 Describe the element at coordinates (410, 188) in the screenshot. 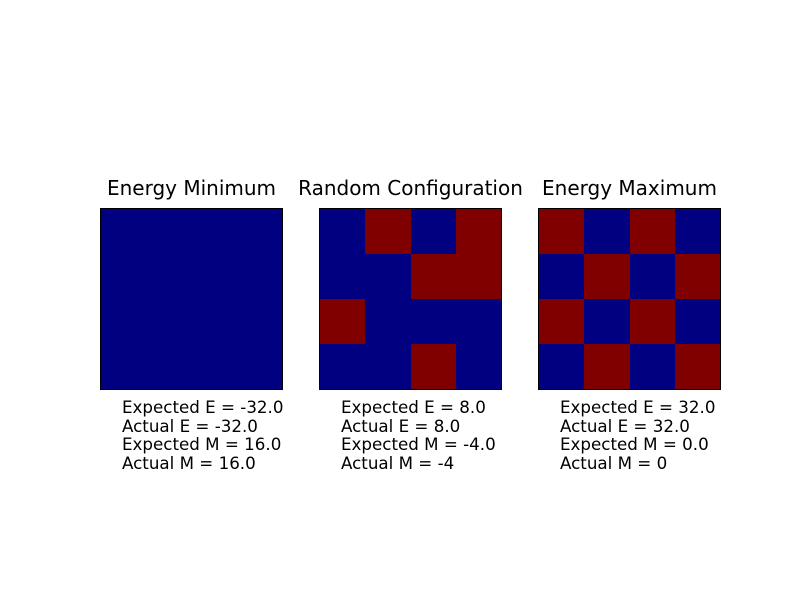

I see `panel-title: Random Configuration` at that location.